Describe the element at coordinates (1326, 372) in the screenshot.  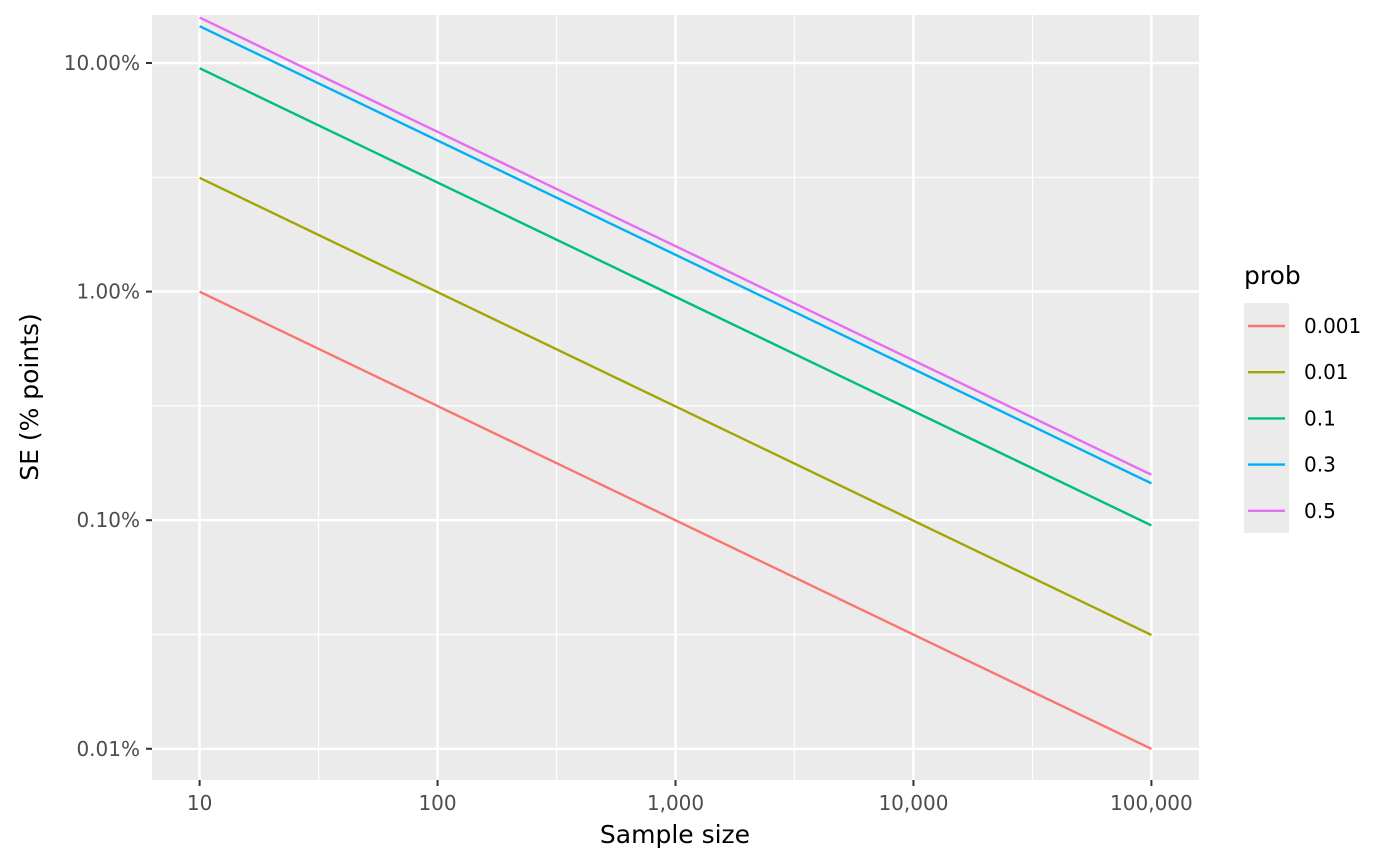
I see `legend-label-0.01: 0.01` at that location.